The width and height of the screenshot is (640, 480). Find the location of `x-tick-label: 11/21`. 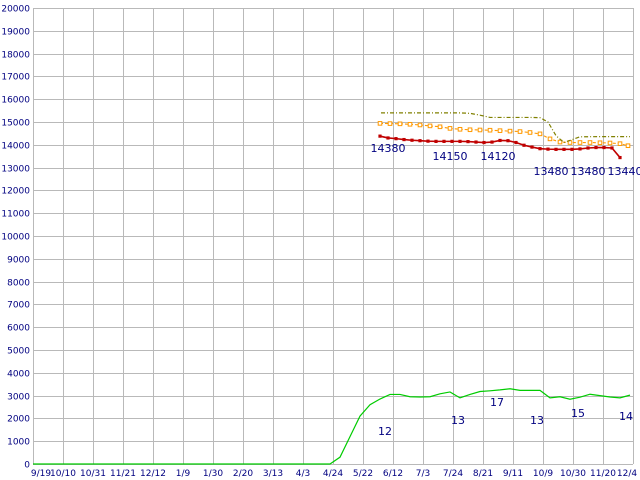

x-tick-label: 11/21 is located at coordinates (123, 474).